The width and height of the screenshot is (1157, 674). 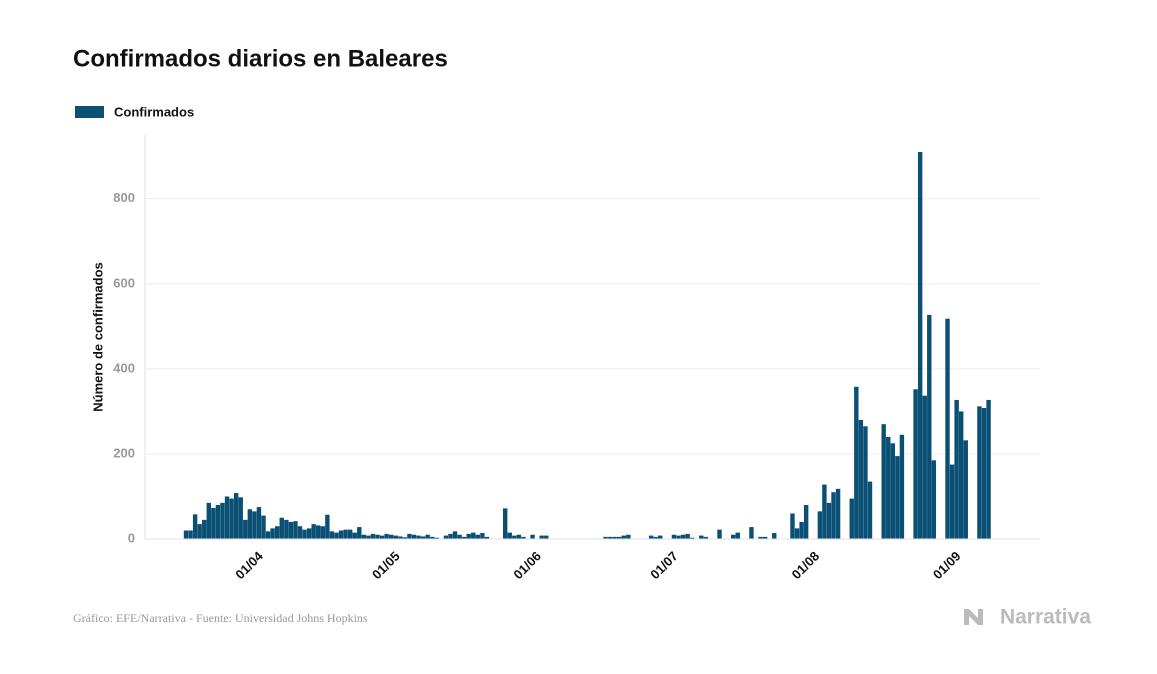 I want to click on x-tick-label: 01/09, so click(x=947, y=565).